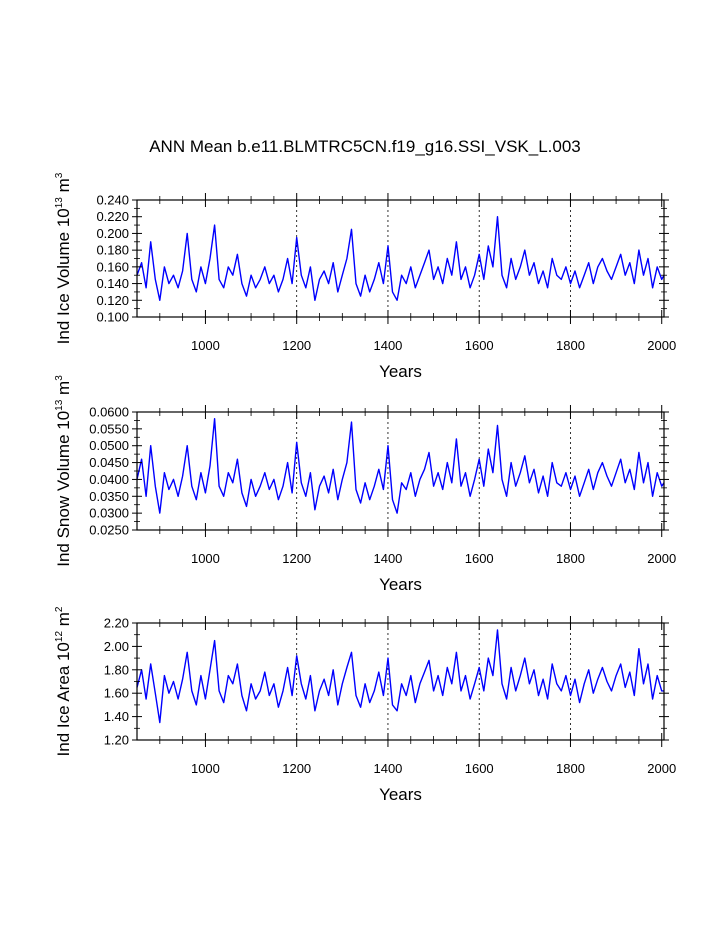  What do you see at coordinates (116, 623) in the screenshot?
I see `y-tick-label: 2.20` at bounding box center [116, 623].